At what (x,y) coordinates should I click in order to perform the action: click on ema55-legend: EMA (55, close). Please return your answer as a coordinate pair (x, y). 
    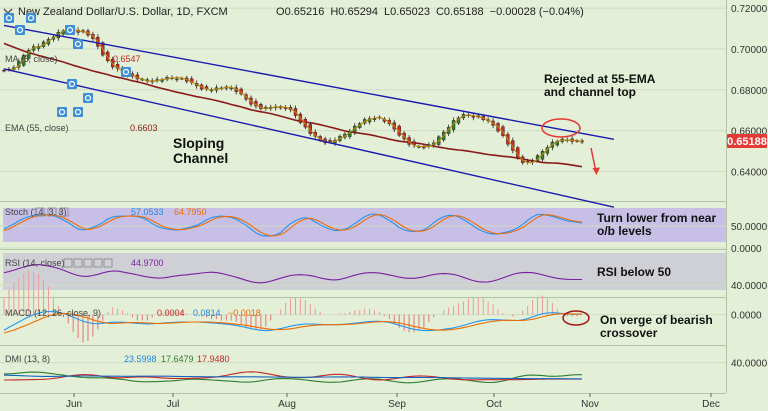
    Looking at the image, I should click on (37, 128).